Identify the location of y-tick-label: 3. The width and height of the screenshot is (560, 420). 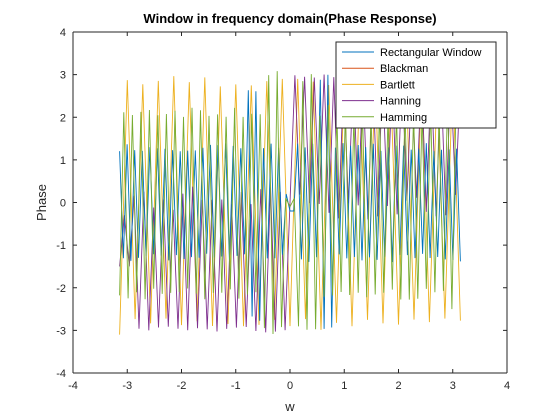
(63, 76).